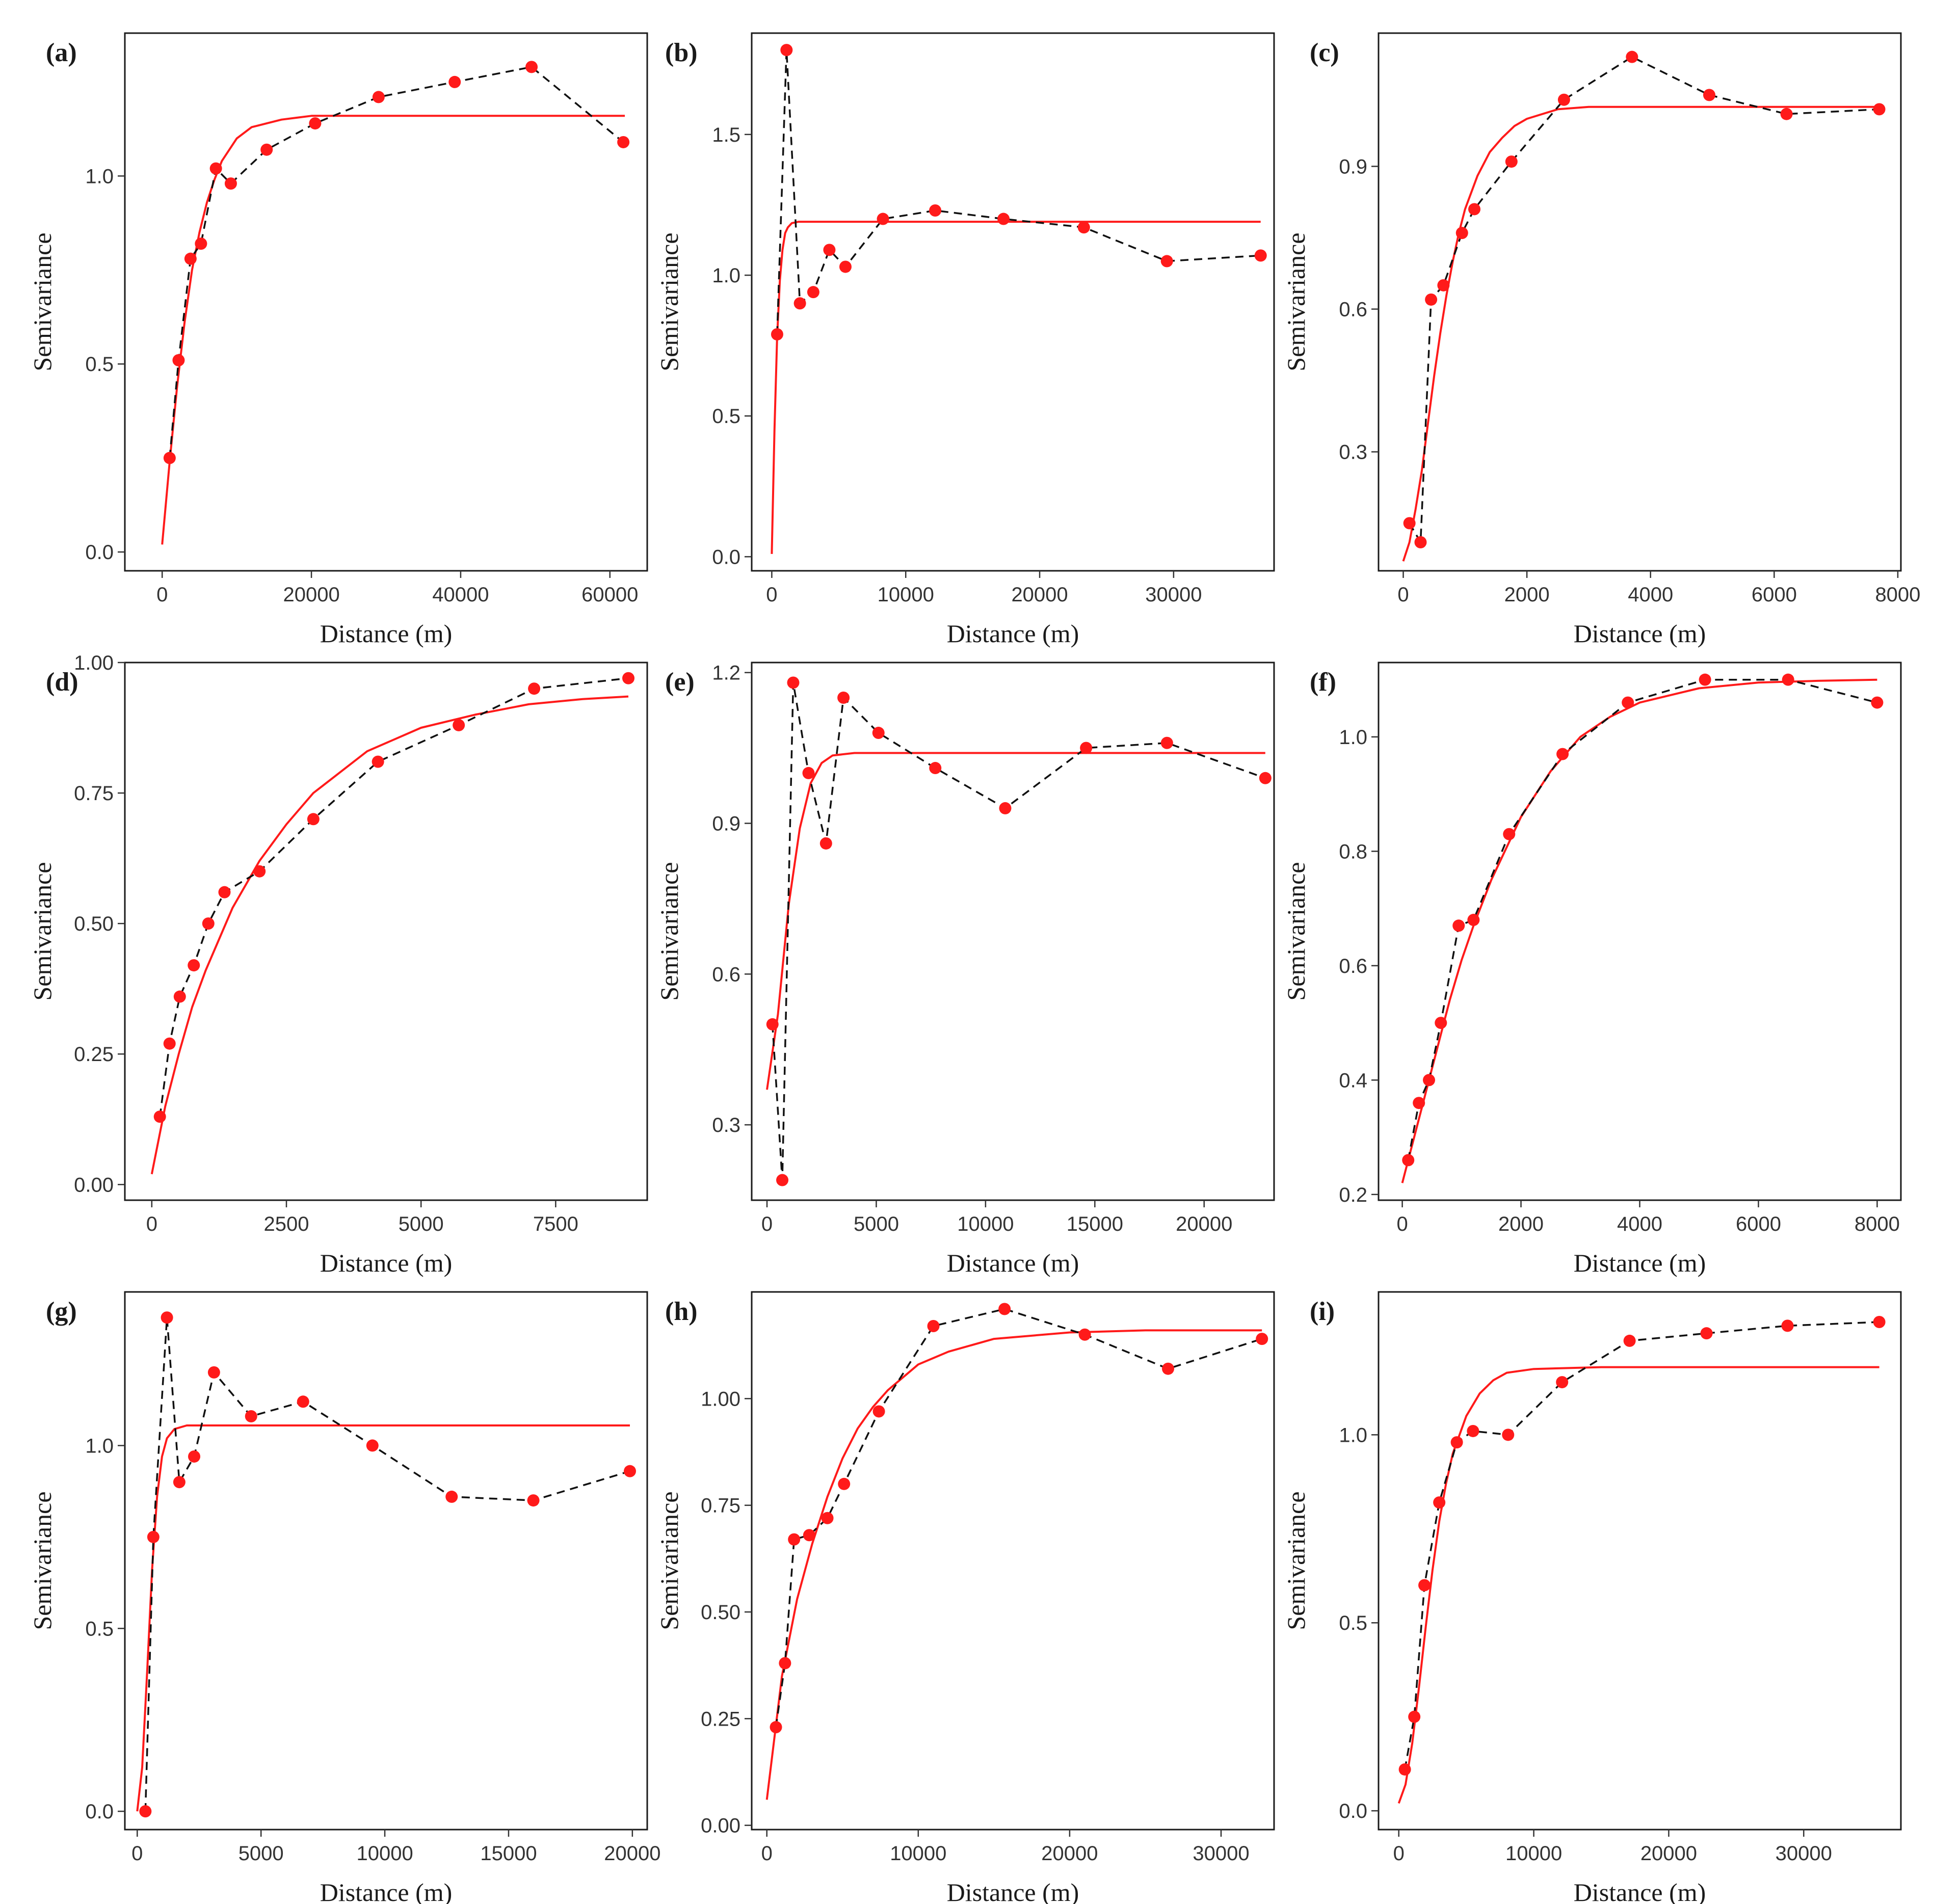 This screenshot has height=1904, width=1933. I want to click on y-tick-label: 0.6, so click(1353, 310).